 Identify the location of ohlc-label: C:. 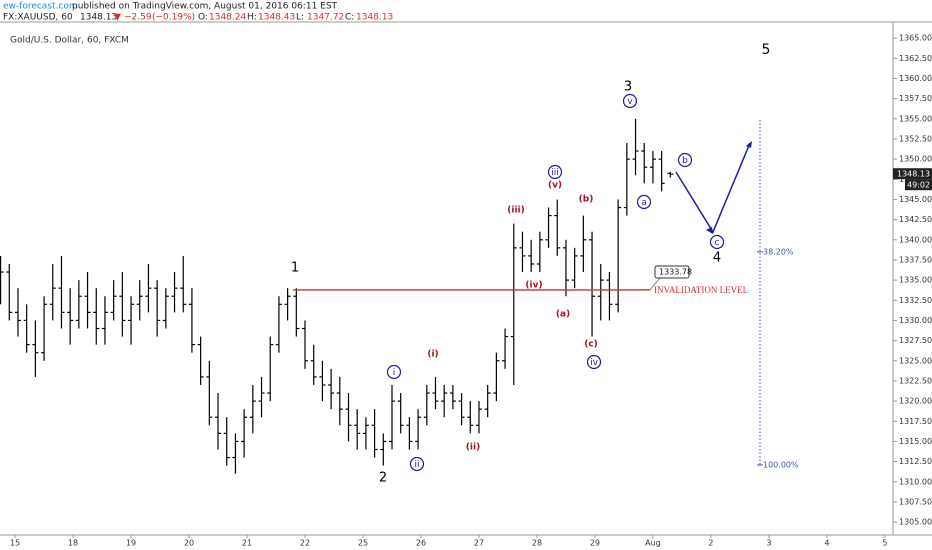
(349, 18).